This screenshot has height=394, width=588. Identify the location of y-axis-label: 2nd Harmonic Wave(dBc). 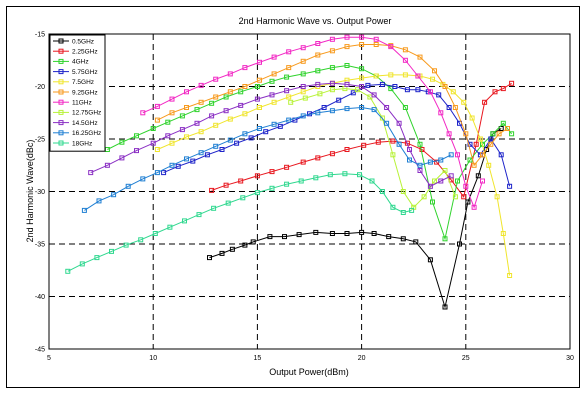
(30, 191).